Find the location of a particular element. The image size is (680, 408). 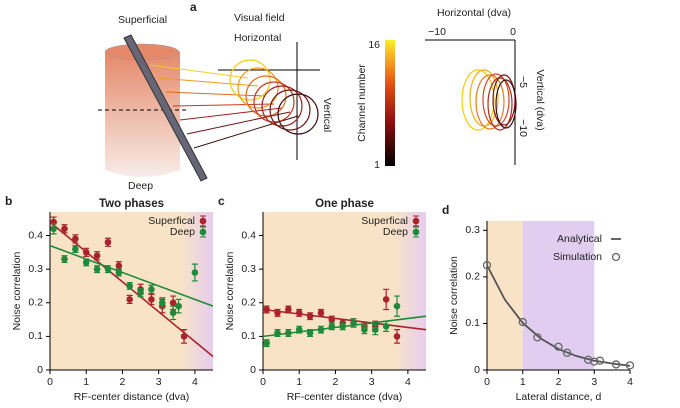

electrode is located at coordinates (165, 108).